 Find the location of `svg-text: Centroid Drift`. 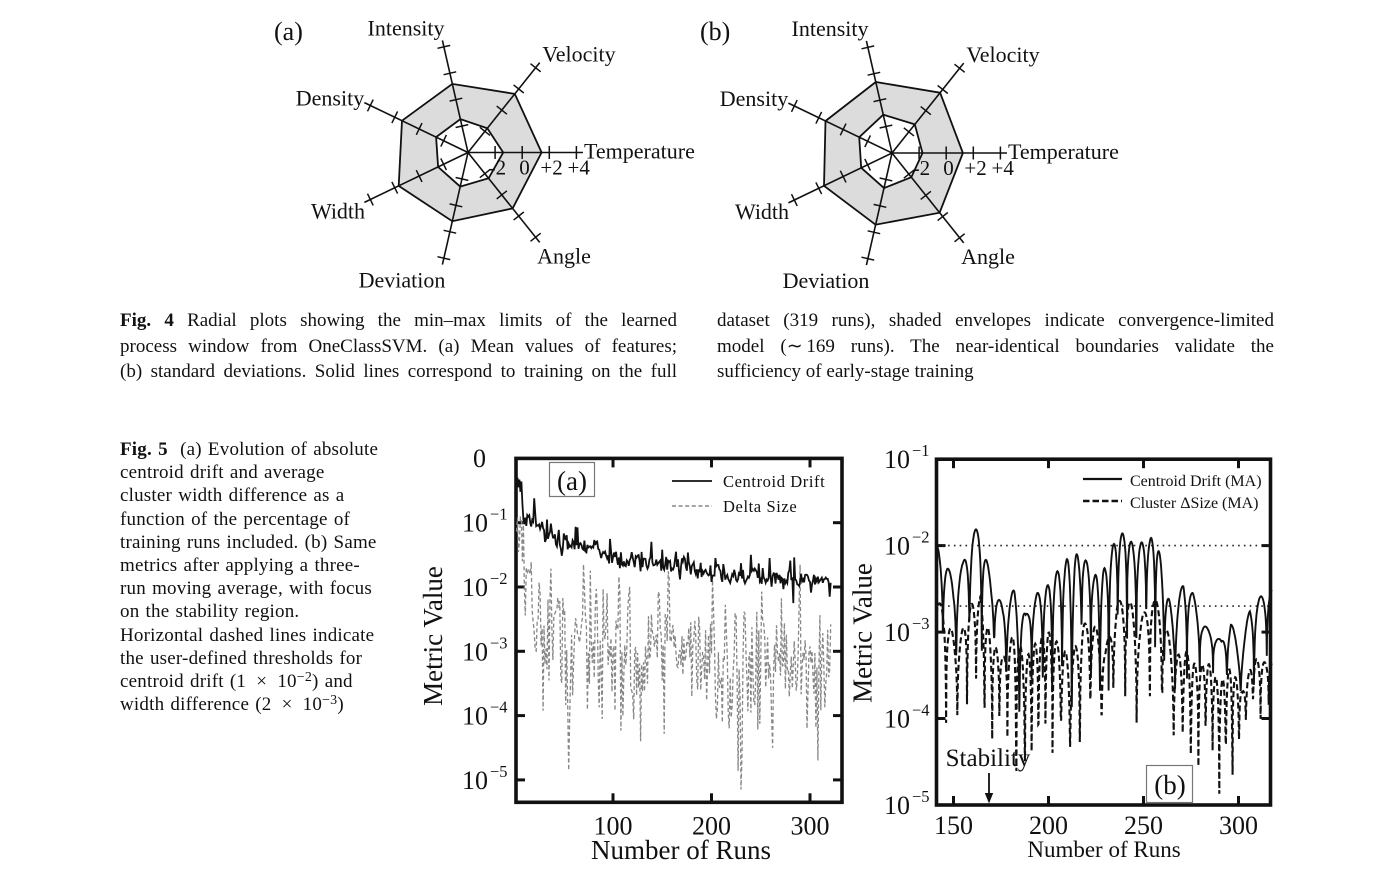

svg-text: Centroid Drift is located at coordinates (774, 481).